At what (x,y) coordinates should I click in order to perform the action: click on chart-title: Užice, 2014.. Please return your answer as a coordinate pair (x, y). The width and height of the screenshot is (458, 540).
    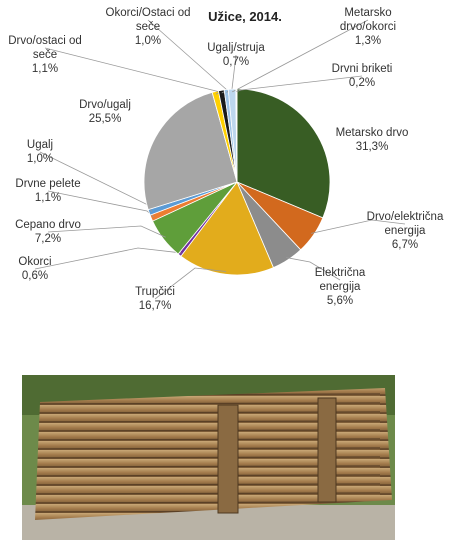
    Looking at the image, I should click on (245, 16).